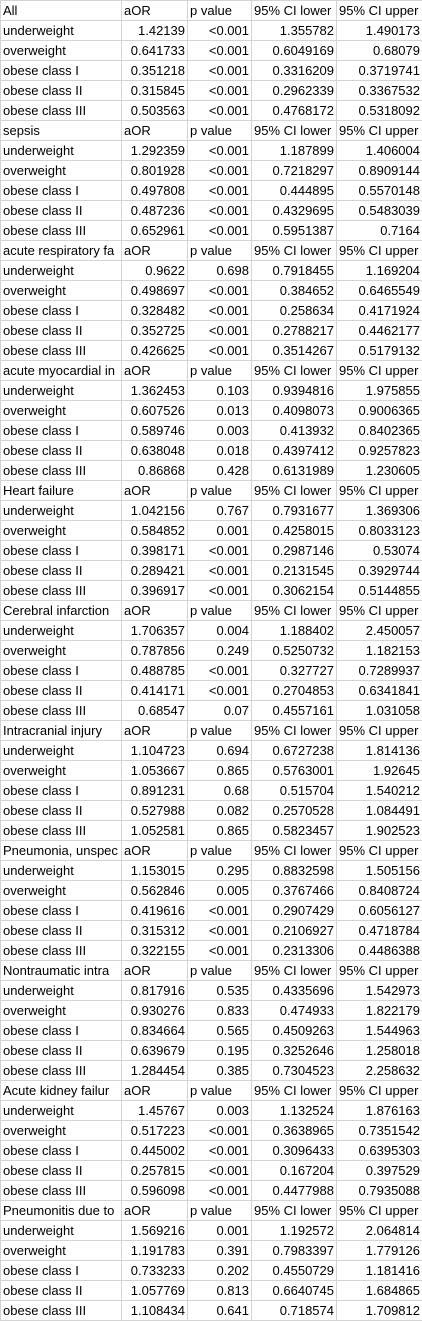 The width and height of the screenshot is (422, 1321). Describe the element at coordinates (219, 770) in the screenshot. I see `p-value-cell: 0.865` at that location.